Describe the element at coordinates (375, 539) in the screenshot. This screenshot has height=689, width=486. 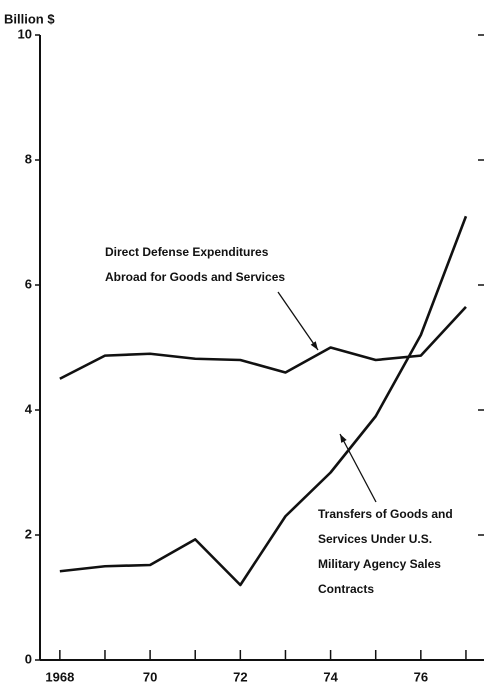
I see `annotation-text: Services Under U.S.` at that location.